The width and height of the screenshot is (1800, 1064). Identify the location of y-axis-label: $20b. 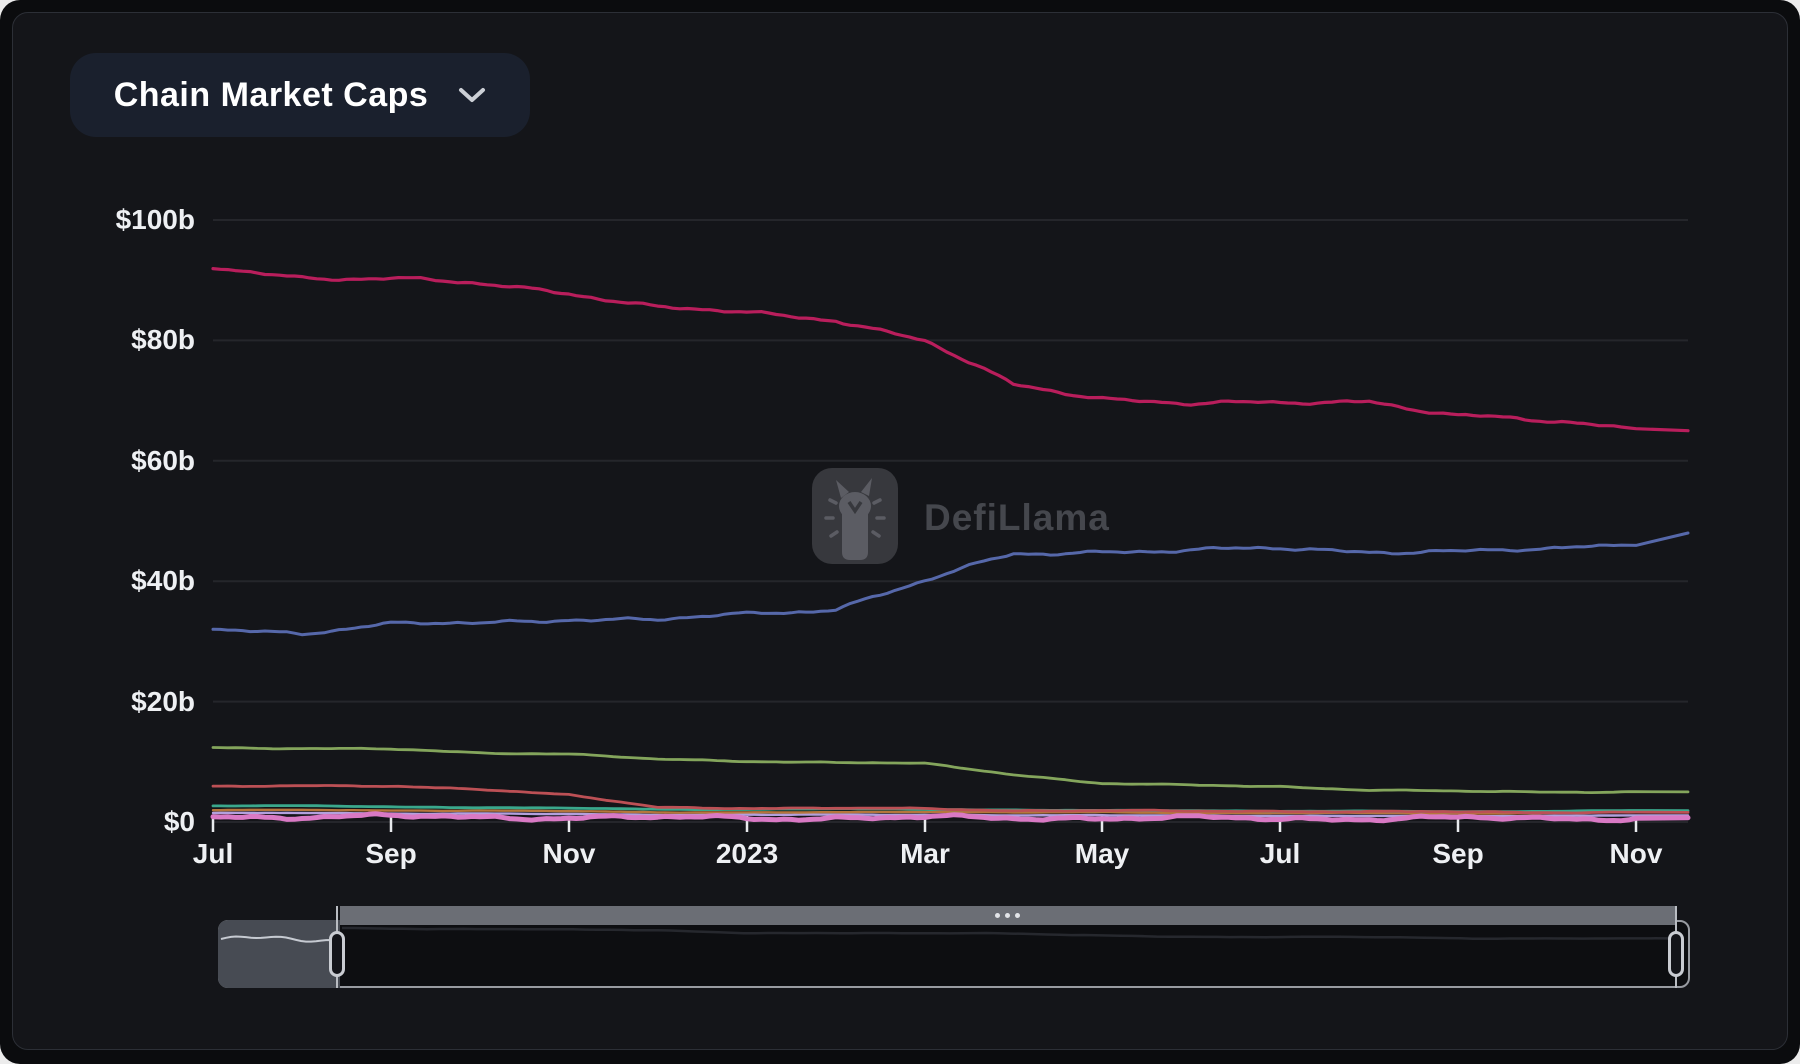
(163, 701).